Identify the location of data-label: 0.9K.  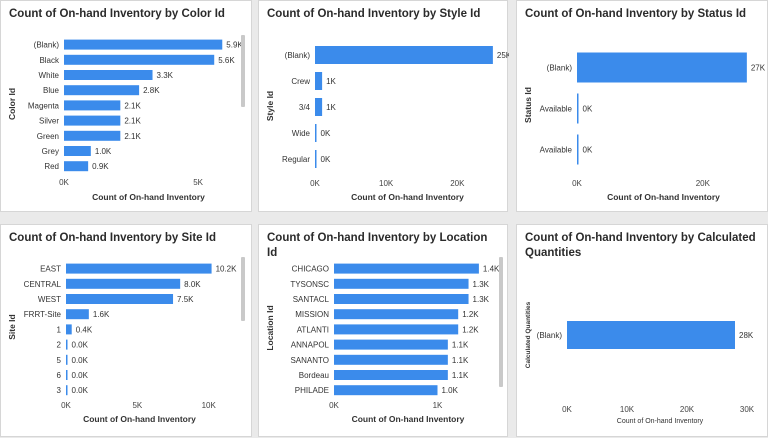
(100, 166).